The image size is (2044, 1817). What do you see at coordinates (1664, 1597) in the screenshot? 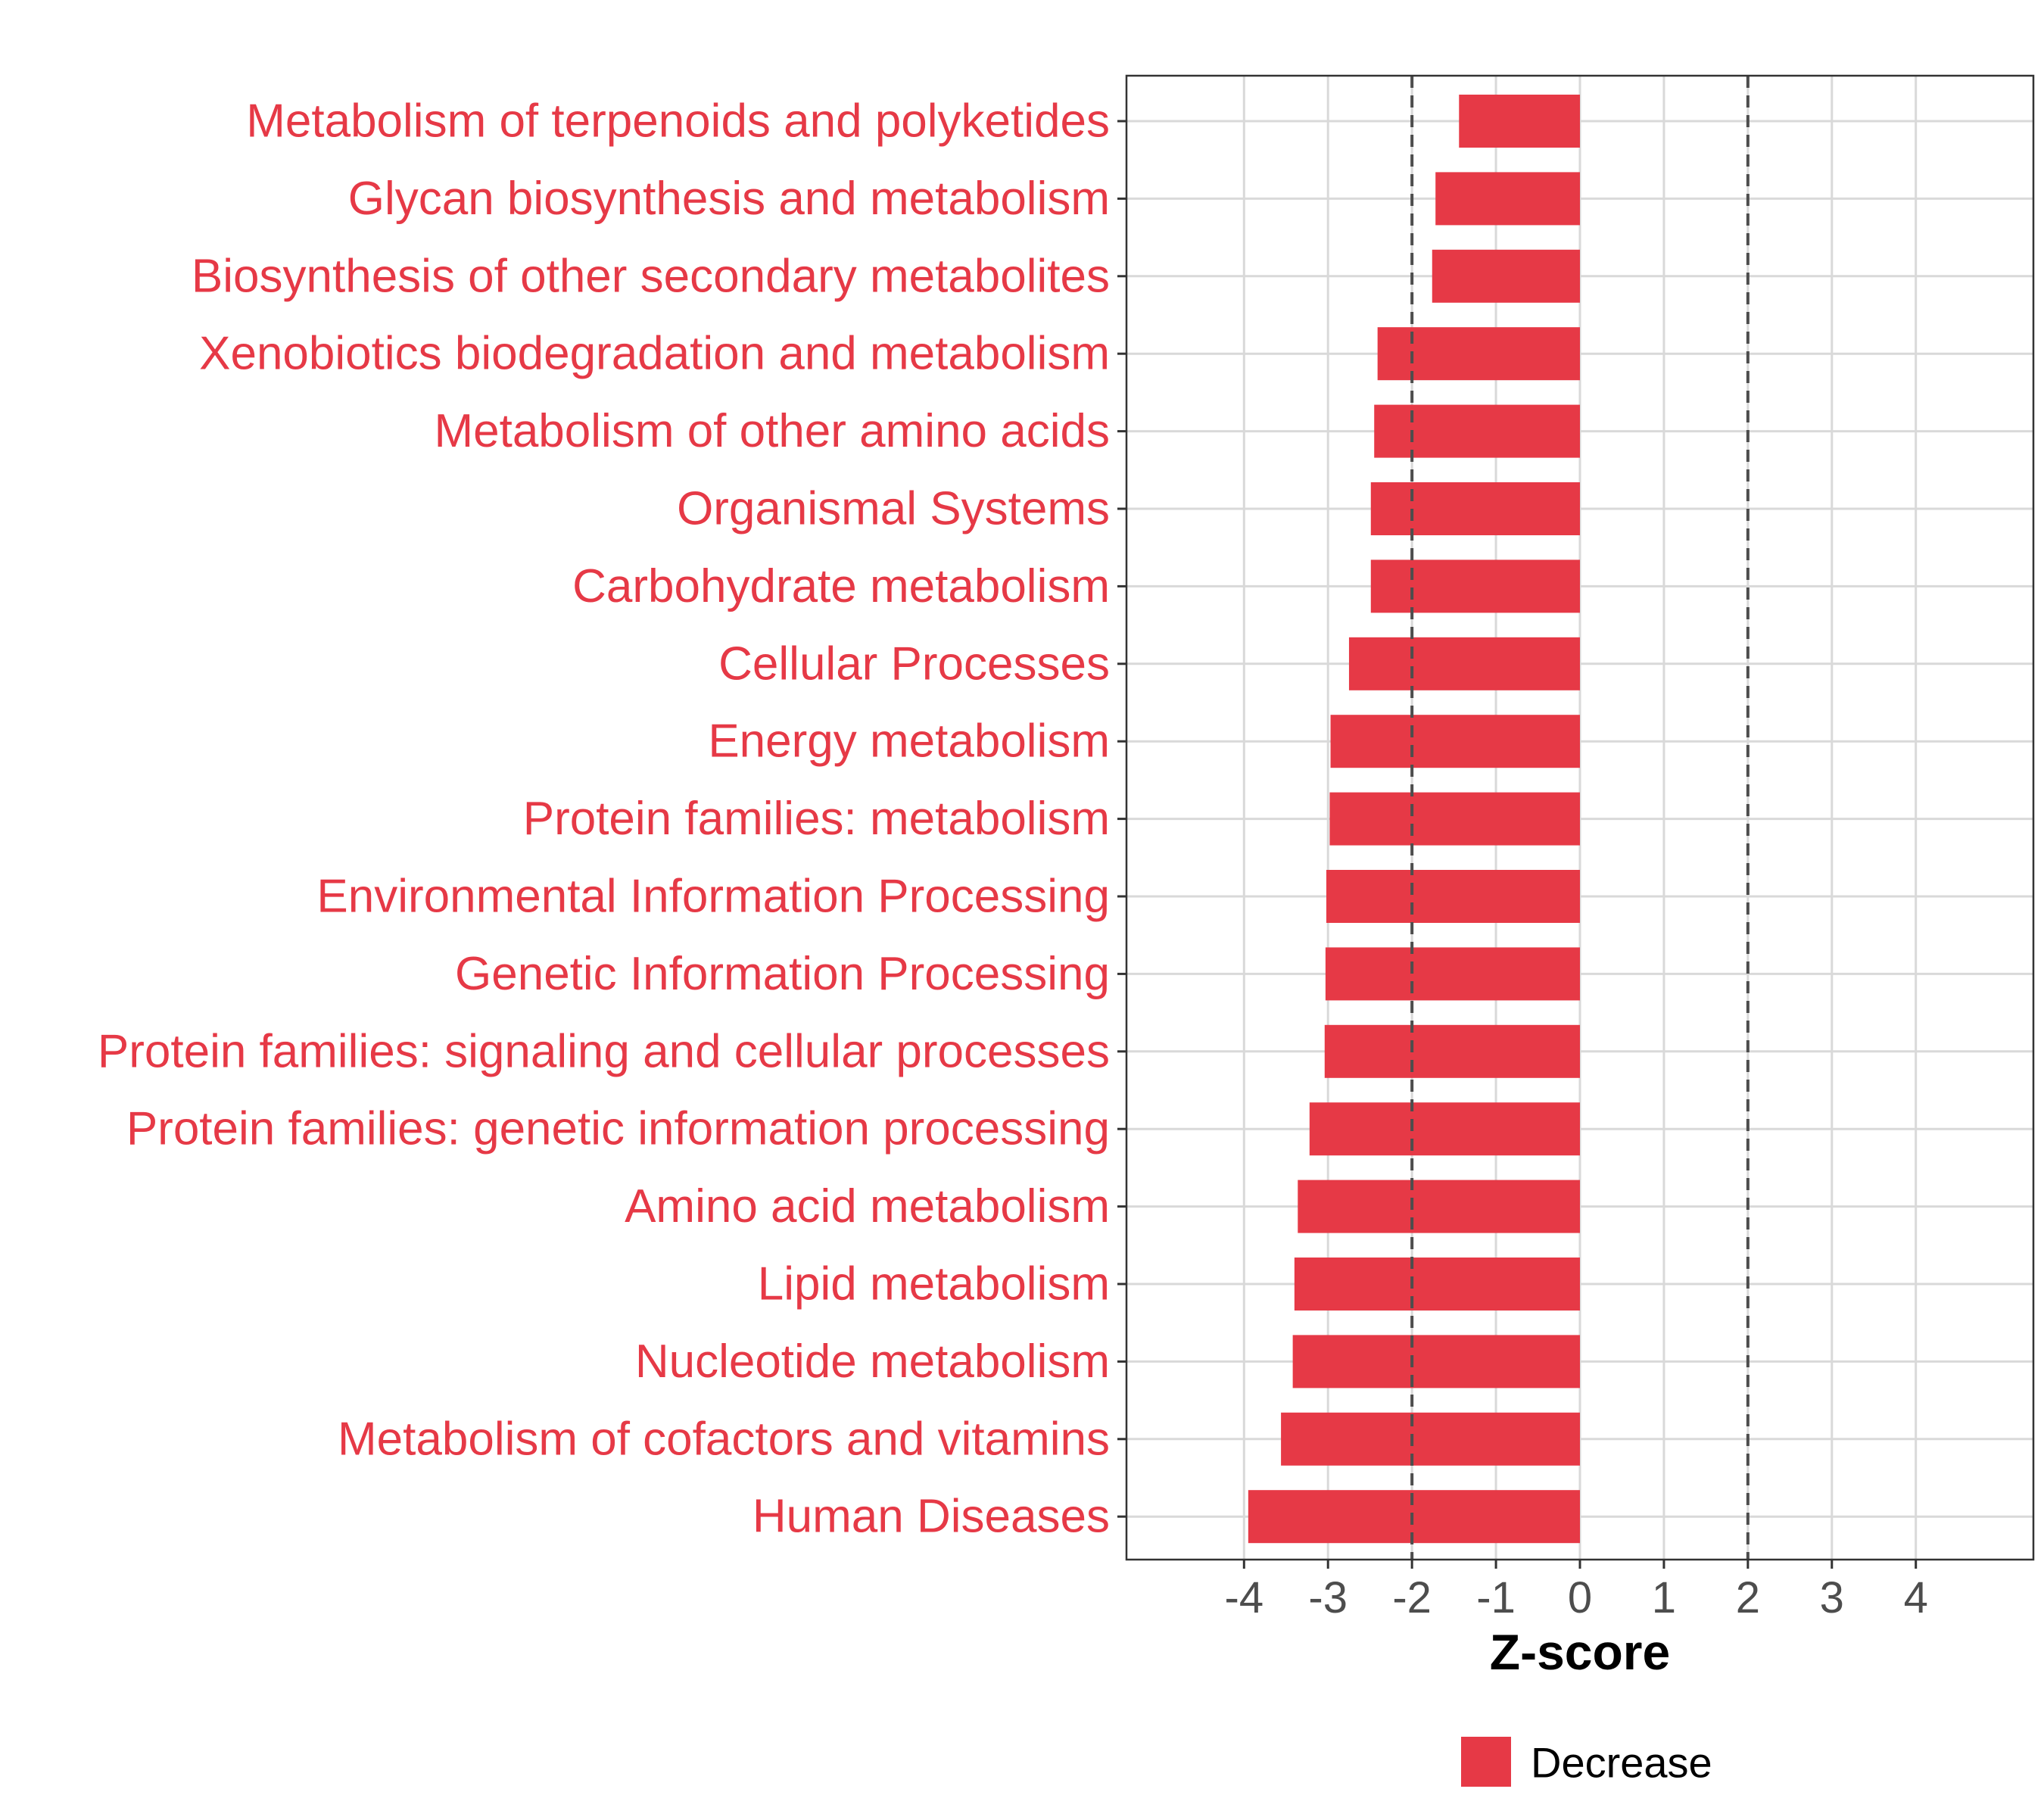
I see `x-tick-label: 1` at bounding box center [1664, 1597].